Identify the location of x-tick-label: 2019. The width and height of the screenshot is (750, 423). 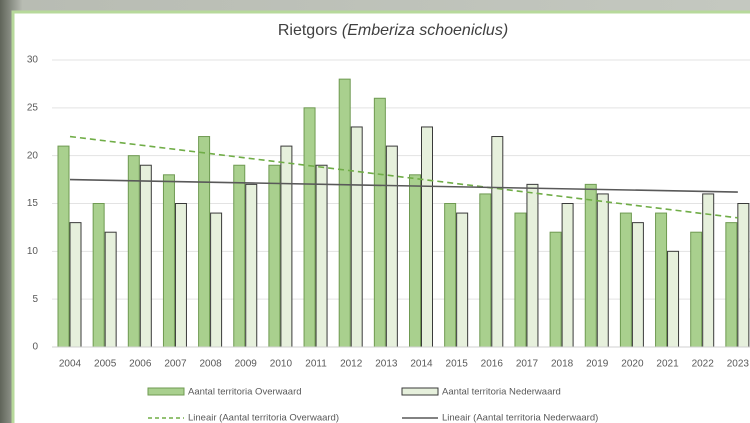
(597, 364).